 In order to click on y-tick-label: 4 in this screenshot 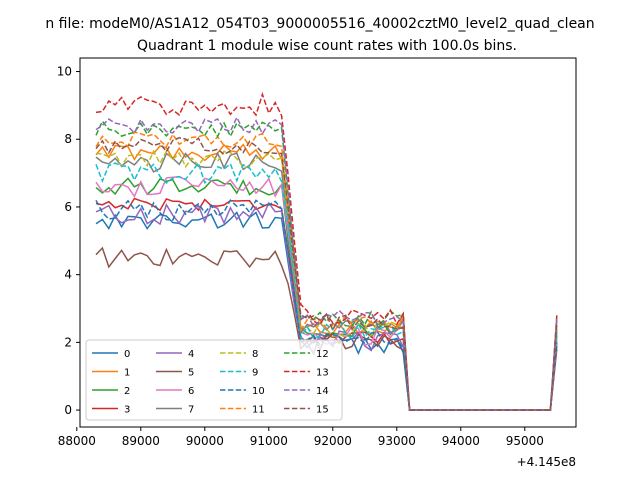, I will do `click(68, 275)`.